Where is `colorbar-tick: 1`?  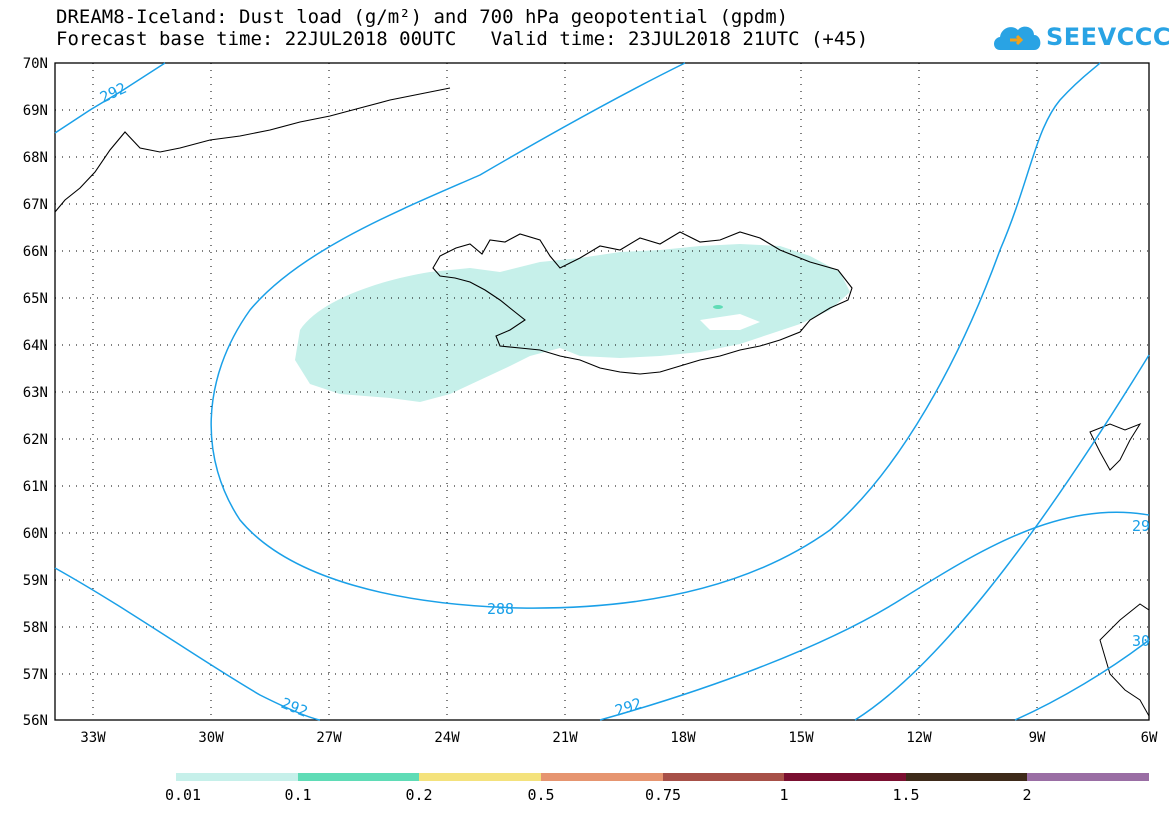
colorbar-tick: 1 is located at coordinates (784, 795).